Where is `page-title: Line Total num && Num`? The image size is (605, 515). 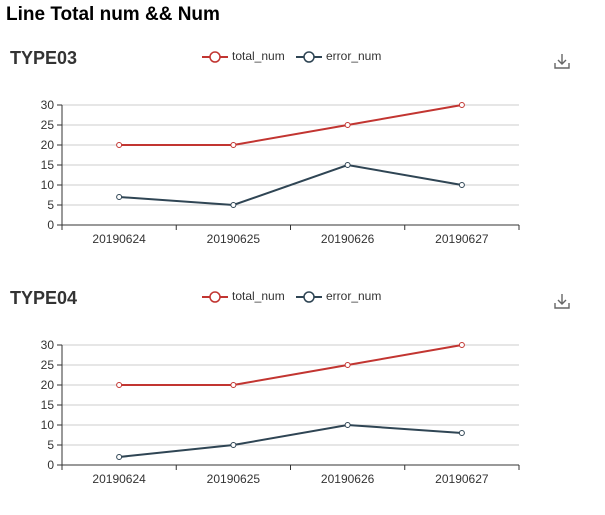 page-title: Line Total num && Num is located at coordinates (113, 14).